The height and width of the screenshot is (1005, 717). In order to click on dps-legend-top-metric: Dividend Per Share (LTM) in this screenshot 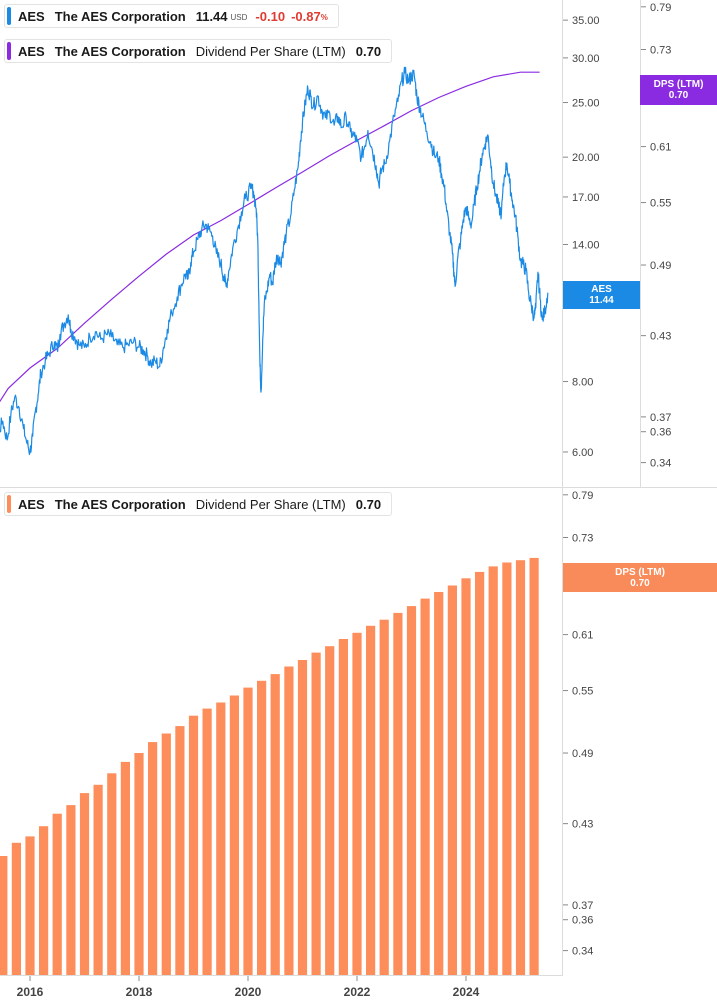, I will do `click(270, 51)`.